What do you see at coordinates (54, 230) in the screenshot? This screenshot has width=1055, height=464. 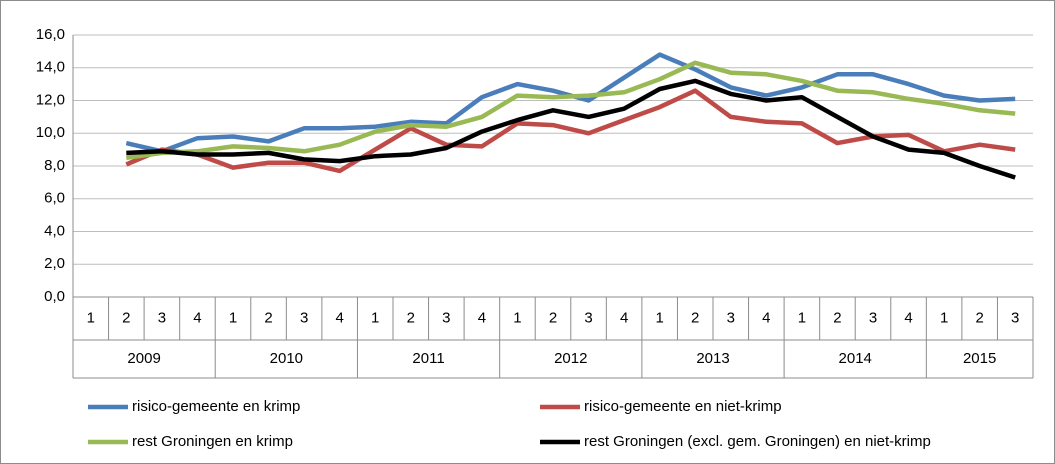 I see `y-tick-label: 4,0` at bounding box center [54, 230].